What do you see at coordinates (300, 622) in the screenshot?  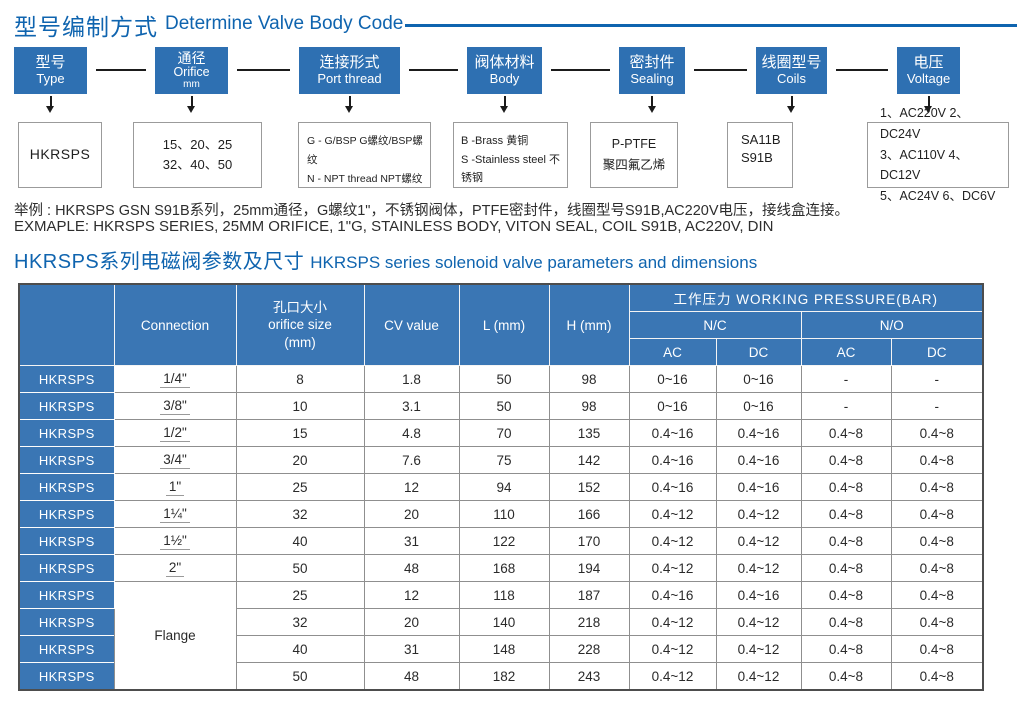 I see `orifice-cell: 32` at bounding box center [300, 622].